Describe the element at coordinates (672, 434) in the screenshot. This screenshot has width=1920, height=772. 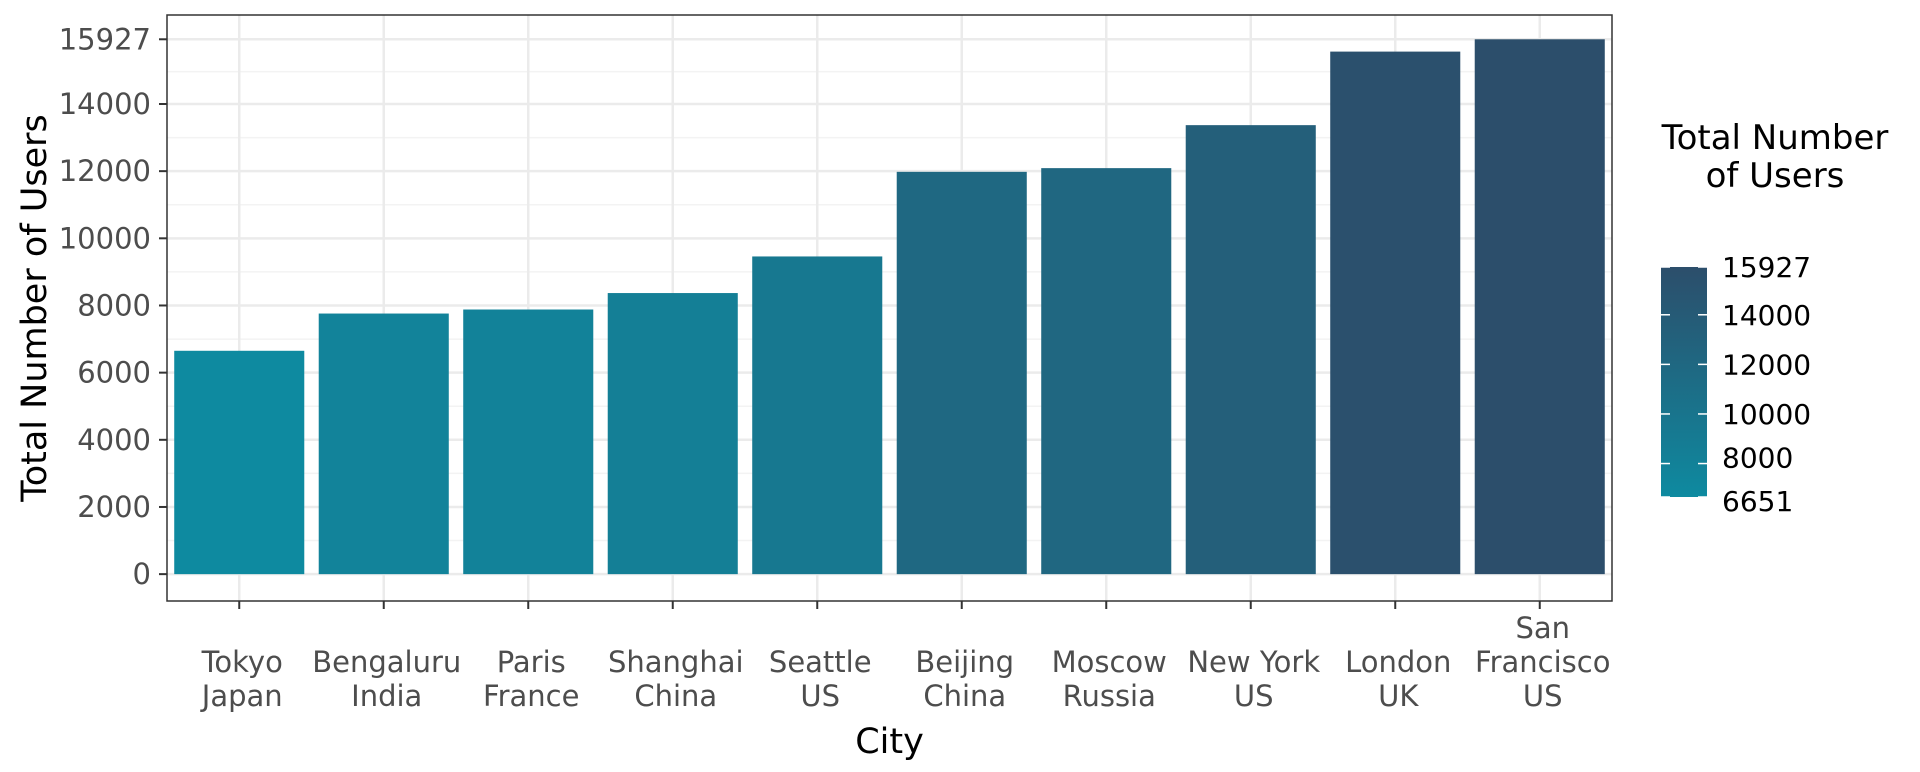
I see `bar-shanghai-china` at that location.